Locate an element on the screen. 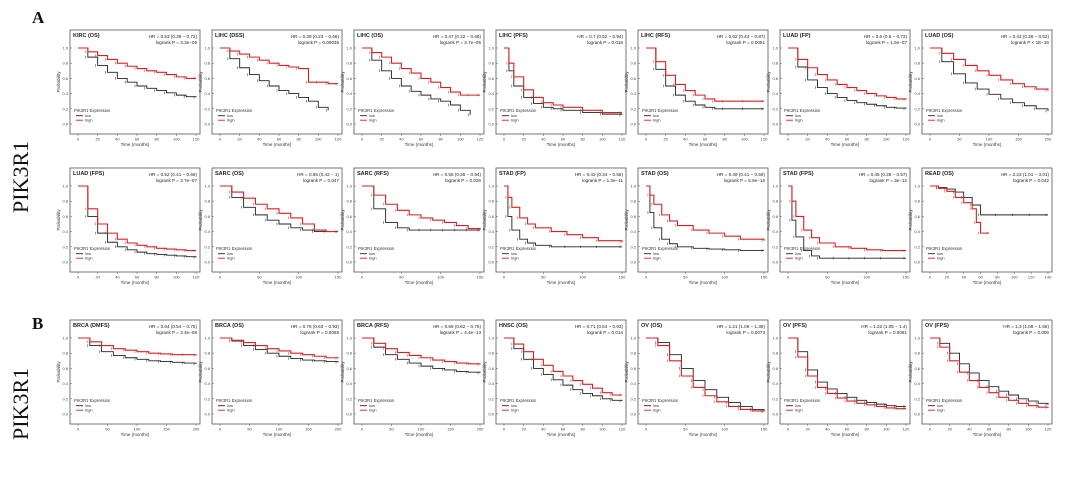  logrank-text: logrank P = 3.3e−05 is located at coordinates (177, 42).